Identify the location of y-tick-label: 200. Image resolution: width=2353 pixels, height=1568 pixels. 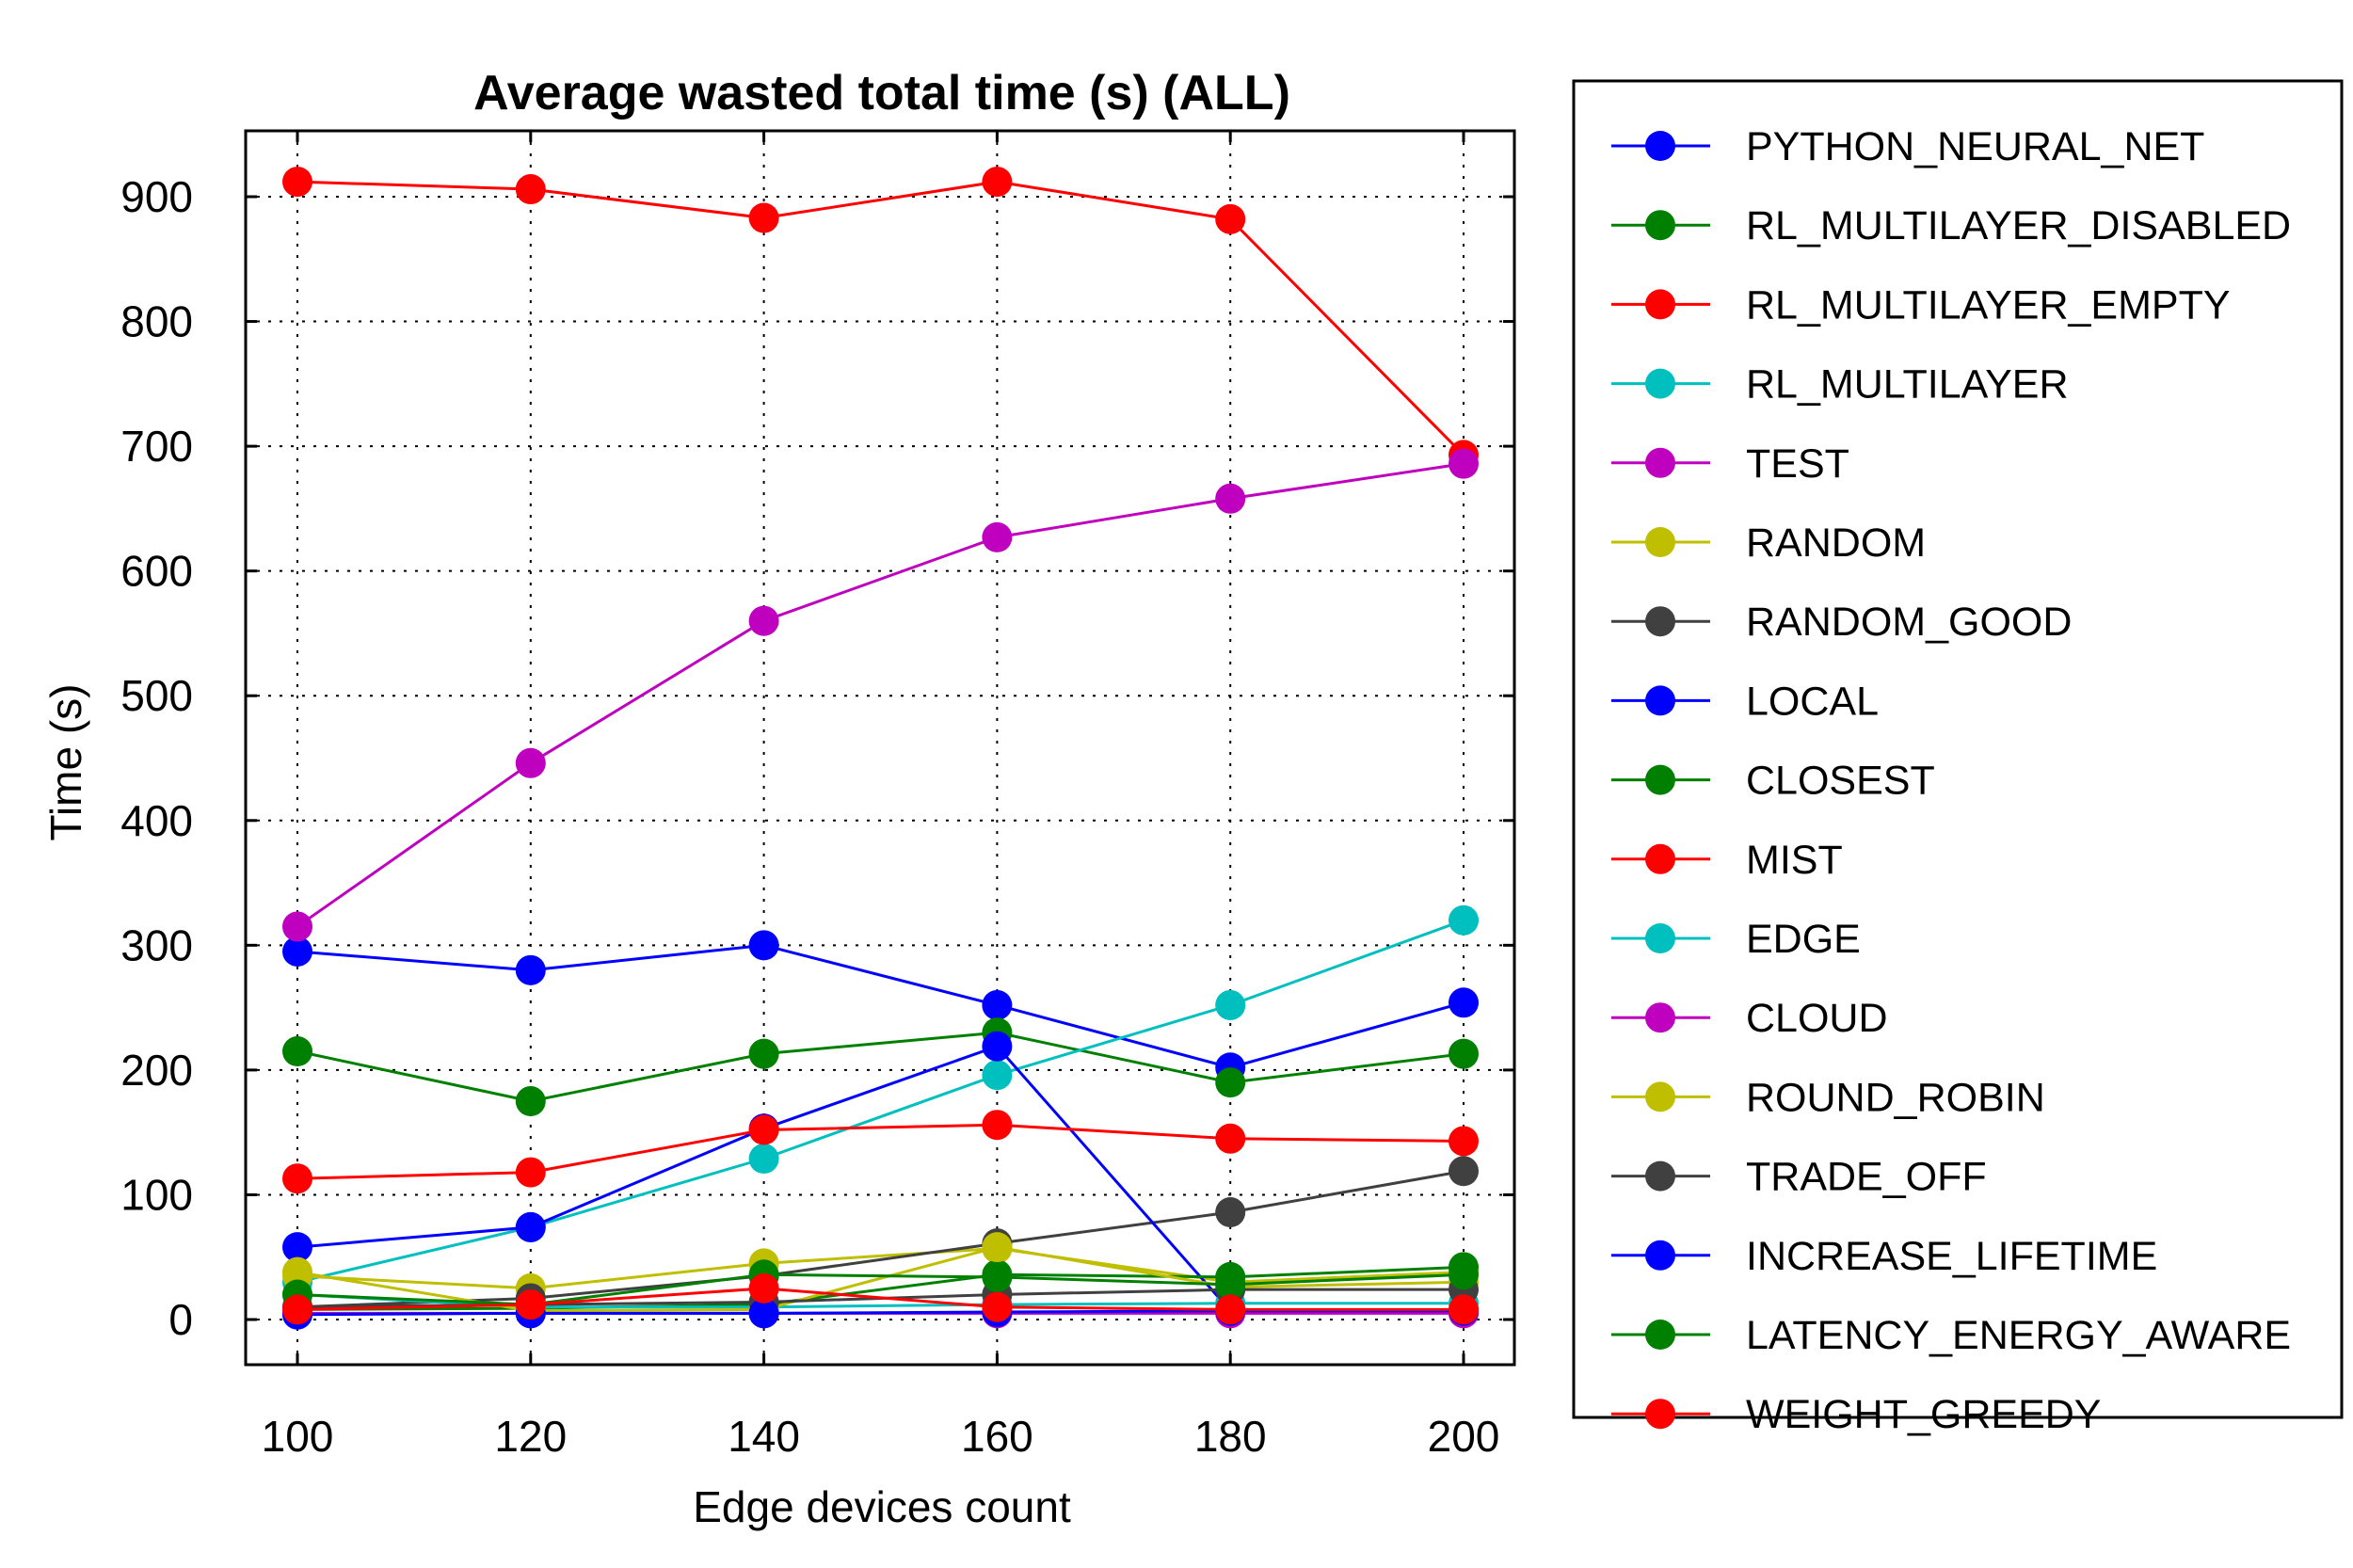
(156, 1070).